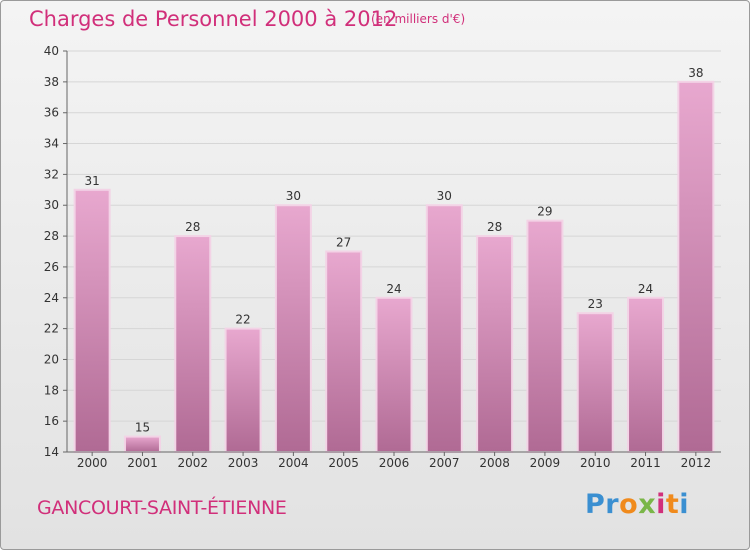 The height and width of the screenshot is (550, 750). Describe the element at coordinates (444, 463) in the screenshot. I see `x-tick-label: 2007` at that location.